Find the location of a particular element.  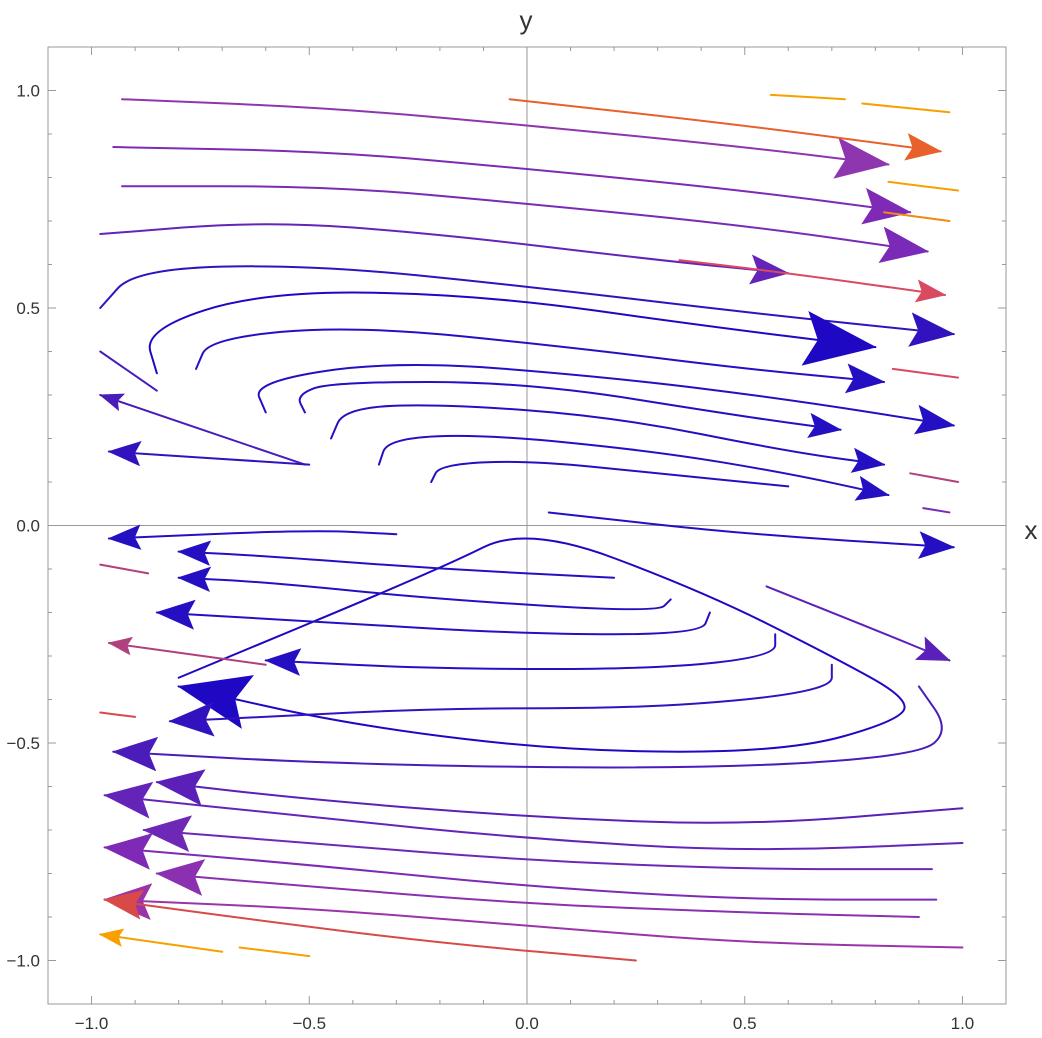

y-tick-label: −0.5 is located at coordinates (23, 743).